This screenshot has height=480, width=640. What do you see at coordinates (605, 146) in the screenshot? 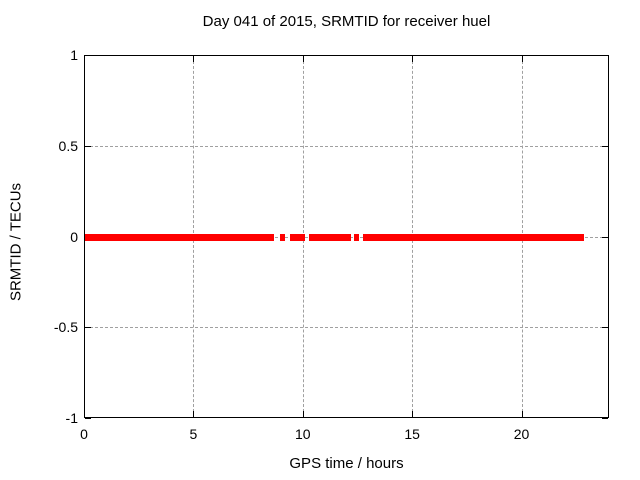
I see `y-tick-right-0.5` at bounding box center [605, 146].